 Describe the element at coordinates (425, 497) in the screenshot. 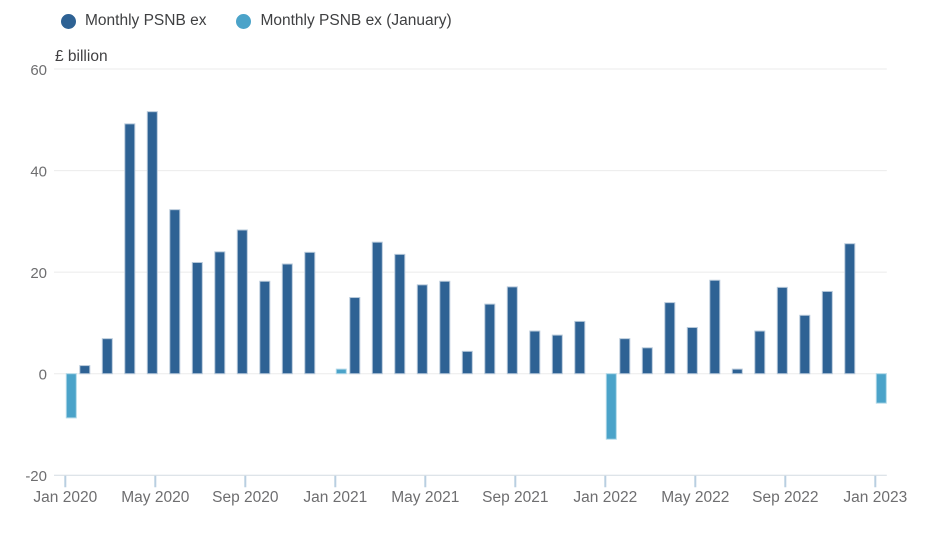

I see `x-axis-tick-label: May 2021` at that location.